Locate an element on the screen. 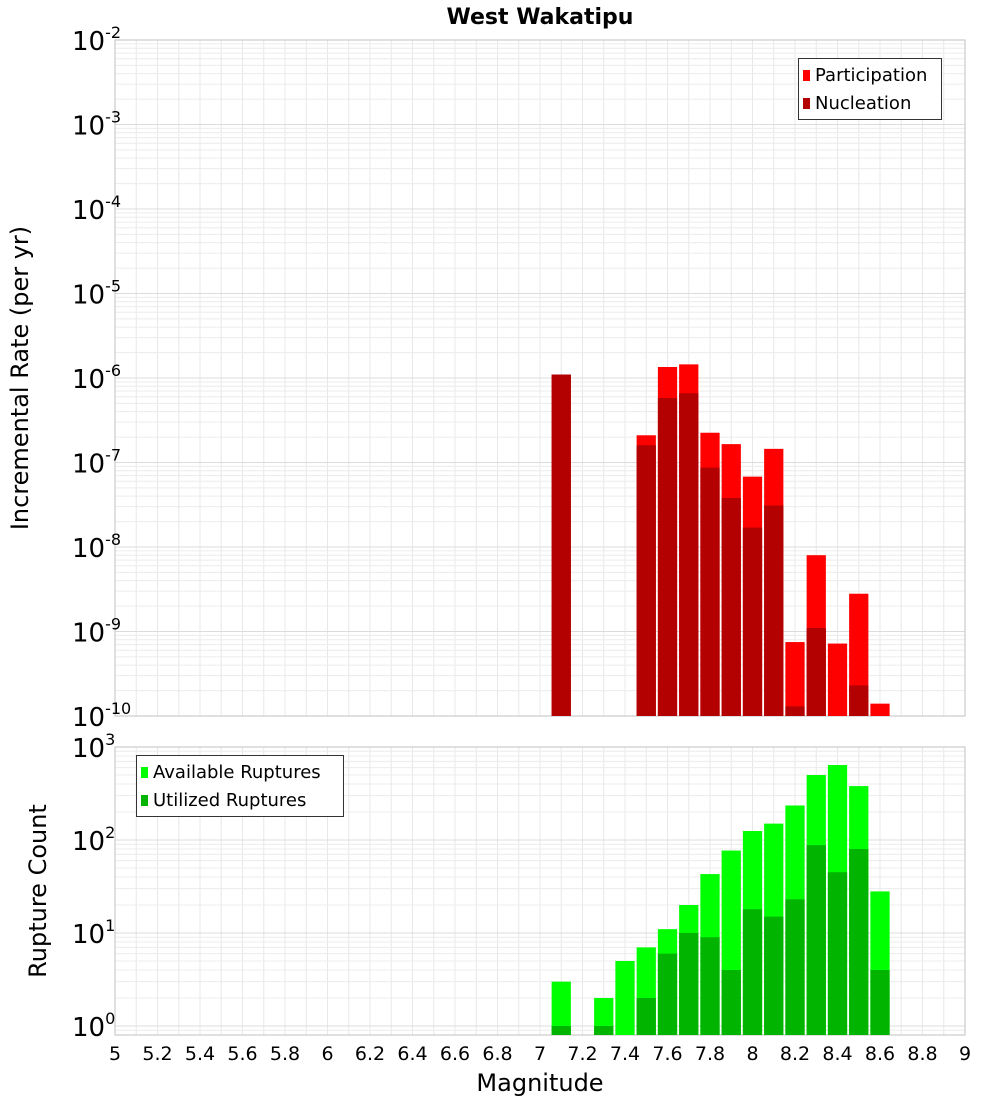 The width and height of the screenshot is (1000, 1100). x-tick-label: 6.4 is located at coordinates (412, 1054).